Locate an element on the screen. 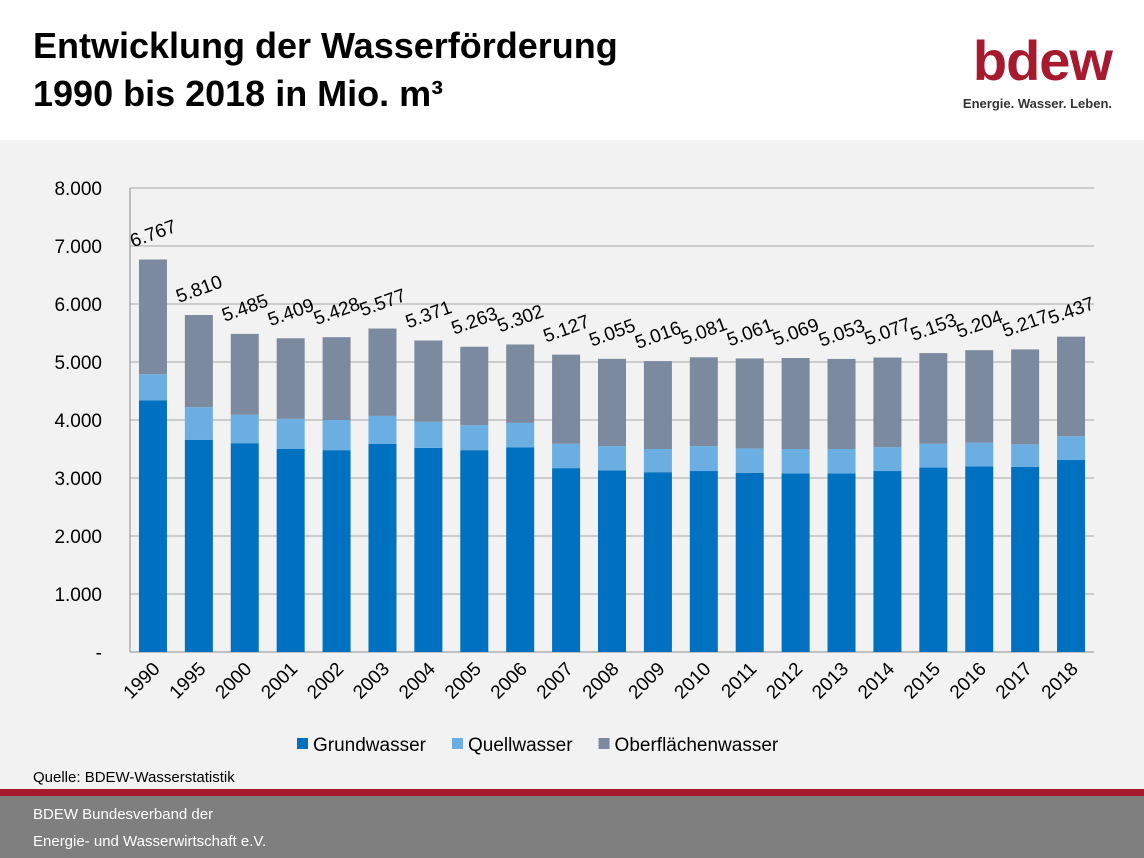  y-tick-label: 5.000 is located at coordinates (78, 363).